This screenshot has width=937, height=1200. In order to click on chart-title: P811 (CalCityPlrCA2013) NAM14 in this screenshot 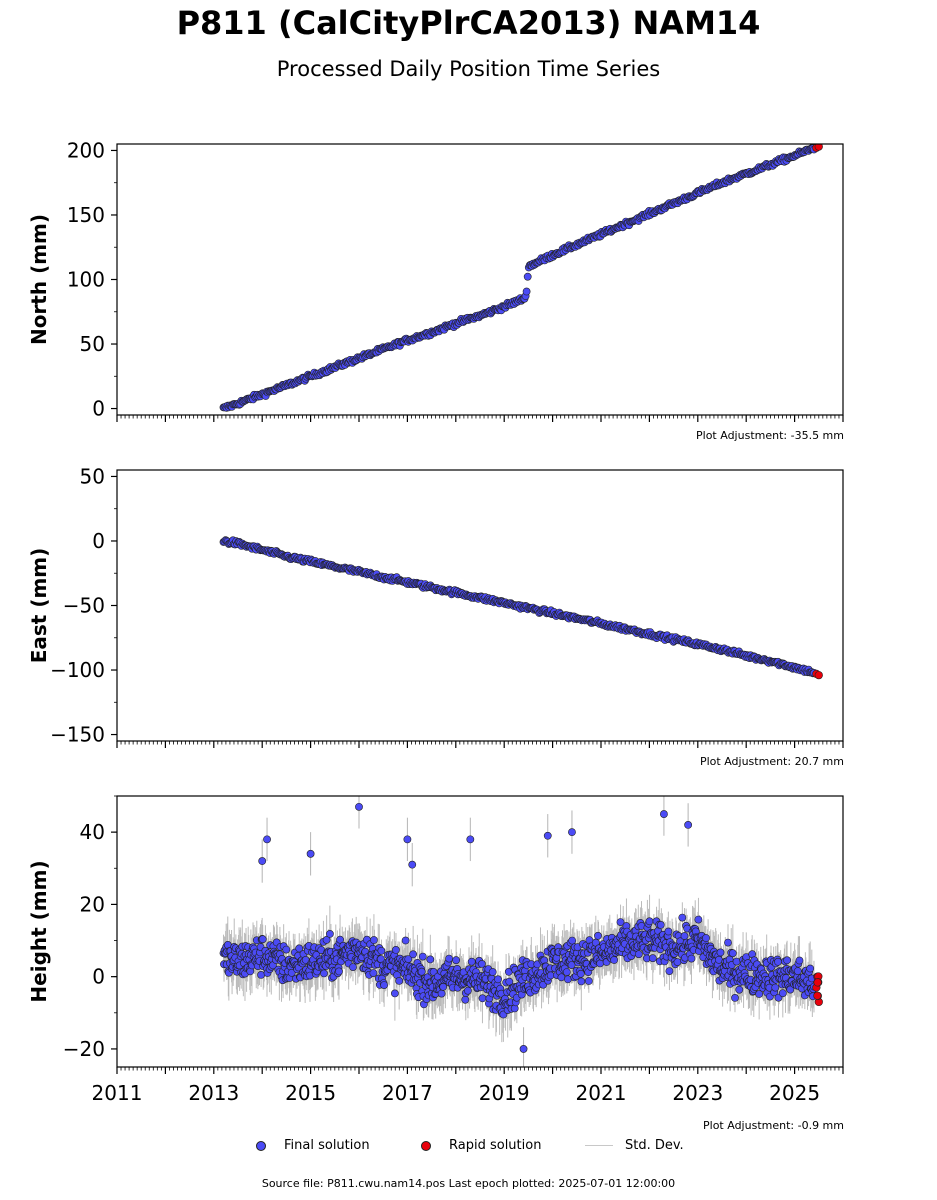, I will do `click(468, 23)`.